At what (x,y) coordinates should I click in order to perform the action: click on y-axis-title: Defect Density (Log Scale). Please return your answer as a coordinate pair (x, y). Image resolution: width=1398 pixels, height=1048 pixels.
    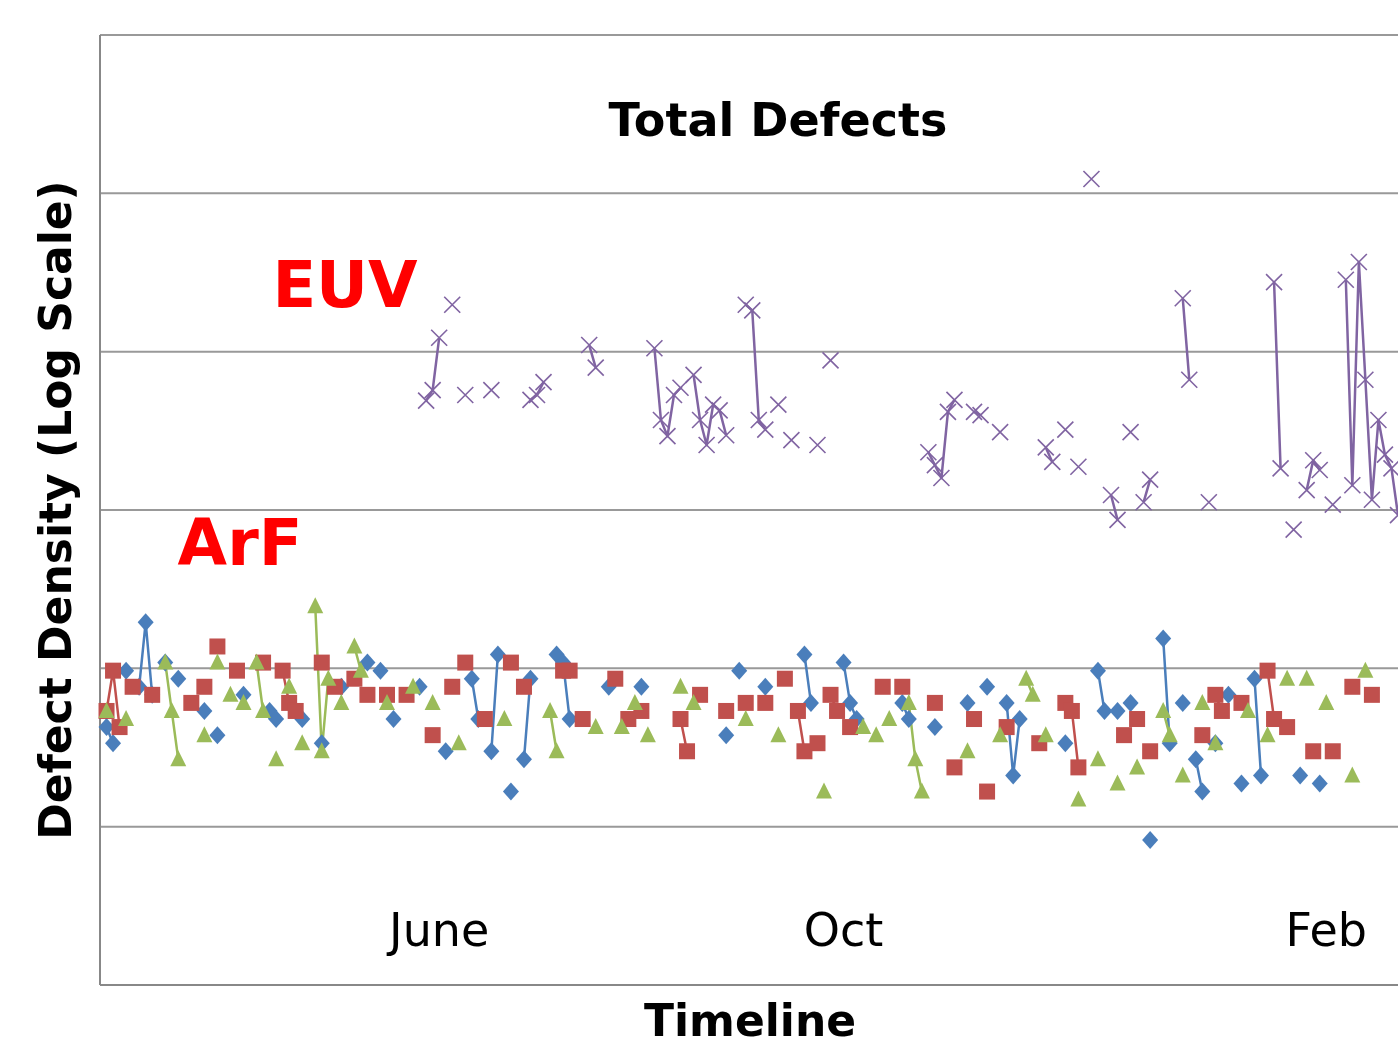
    Looking at the image, I should click on (55, 510).